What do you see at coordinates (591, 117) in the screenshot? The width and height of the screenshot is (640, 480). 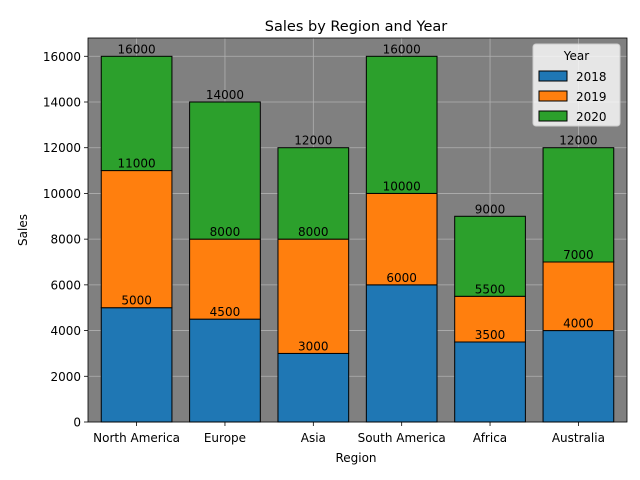 I see `legend-label-2020: 2020` at bounding box center [591, 117].